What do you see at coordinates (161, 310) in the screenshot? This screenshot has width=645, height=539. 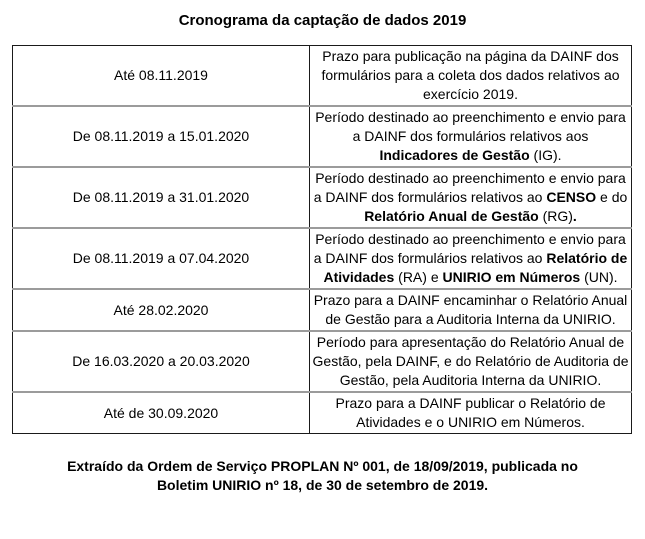 I see `period-cell: Até 28.02.2020` at bounding box center [161, 310].